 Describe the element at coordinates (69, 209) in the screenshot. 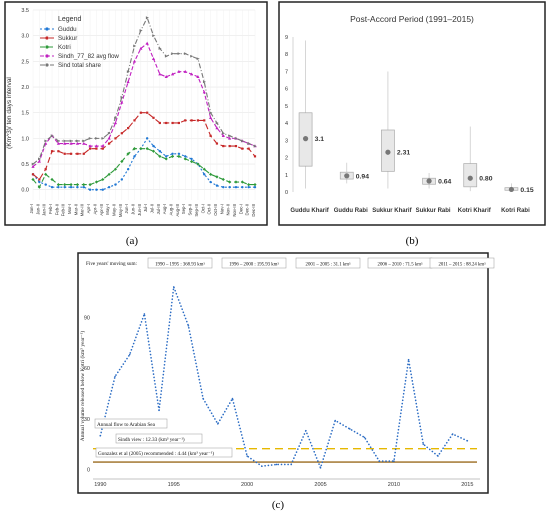

I see `panel-a-xtick-label: Mar-I` at that location.